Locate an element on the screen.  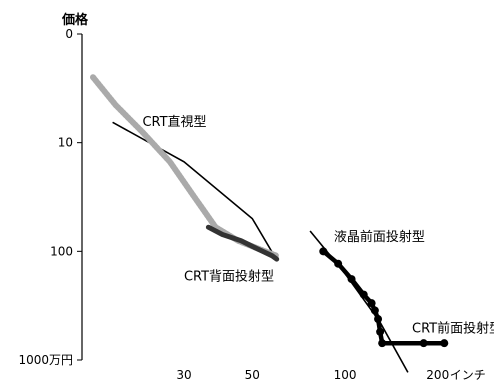
y-tick-label-2: 100 is located at coordinates (61, 251).